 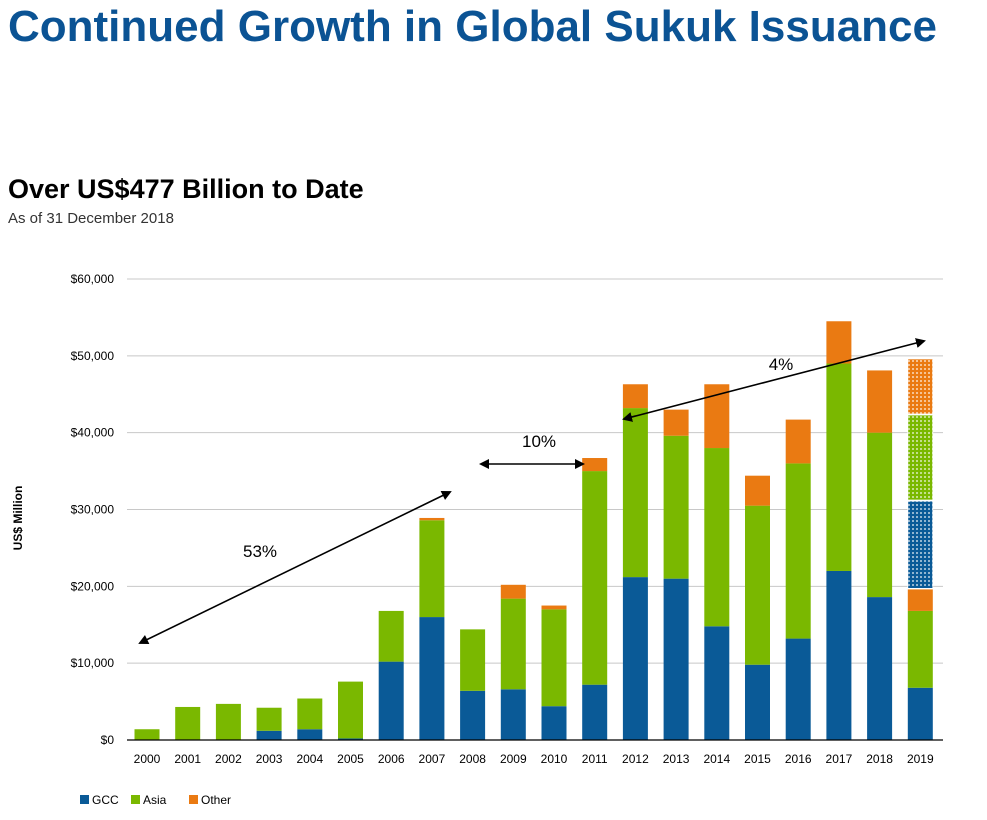 I want to click on bar-asia-2007, so click(x=432, y=569).